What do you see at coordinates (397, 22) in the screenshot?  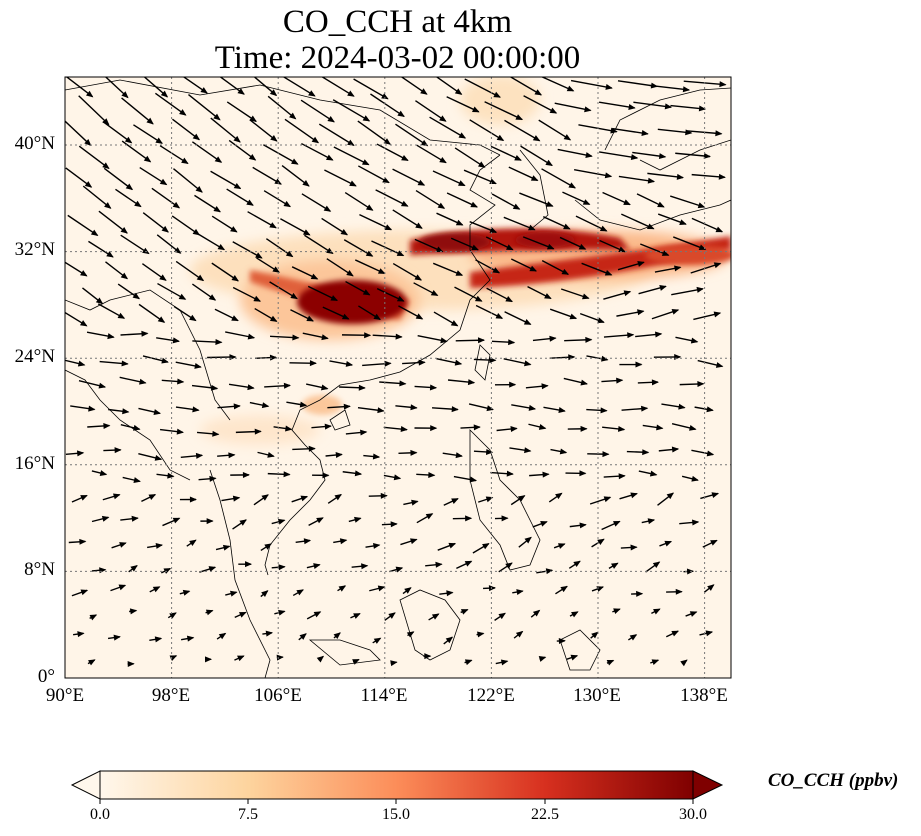 I see `map-title: CO_CCH at 4km` at bounding box center [397, 22].